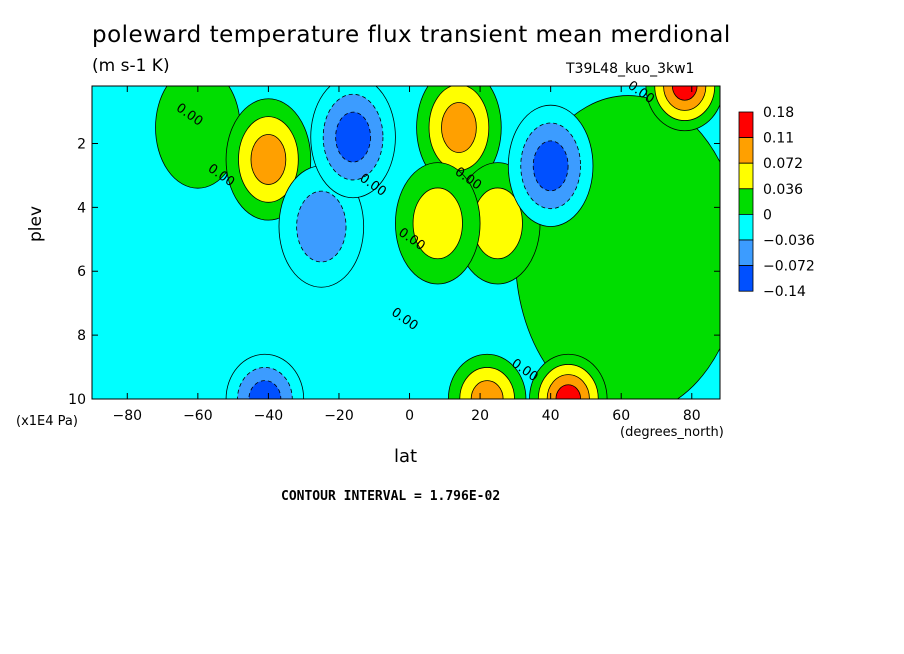 This screenshot has height=654, width=904. Describe the element at coordinates (789, 267) in the screenshot. I see `colorbar-label: −0.072` at that location.